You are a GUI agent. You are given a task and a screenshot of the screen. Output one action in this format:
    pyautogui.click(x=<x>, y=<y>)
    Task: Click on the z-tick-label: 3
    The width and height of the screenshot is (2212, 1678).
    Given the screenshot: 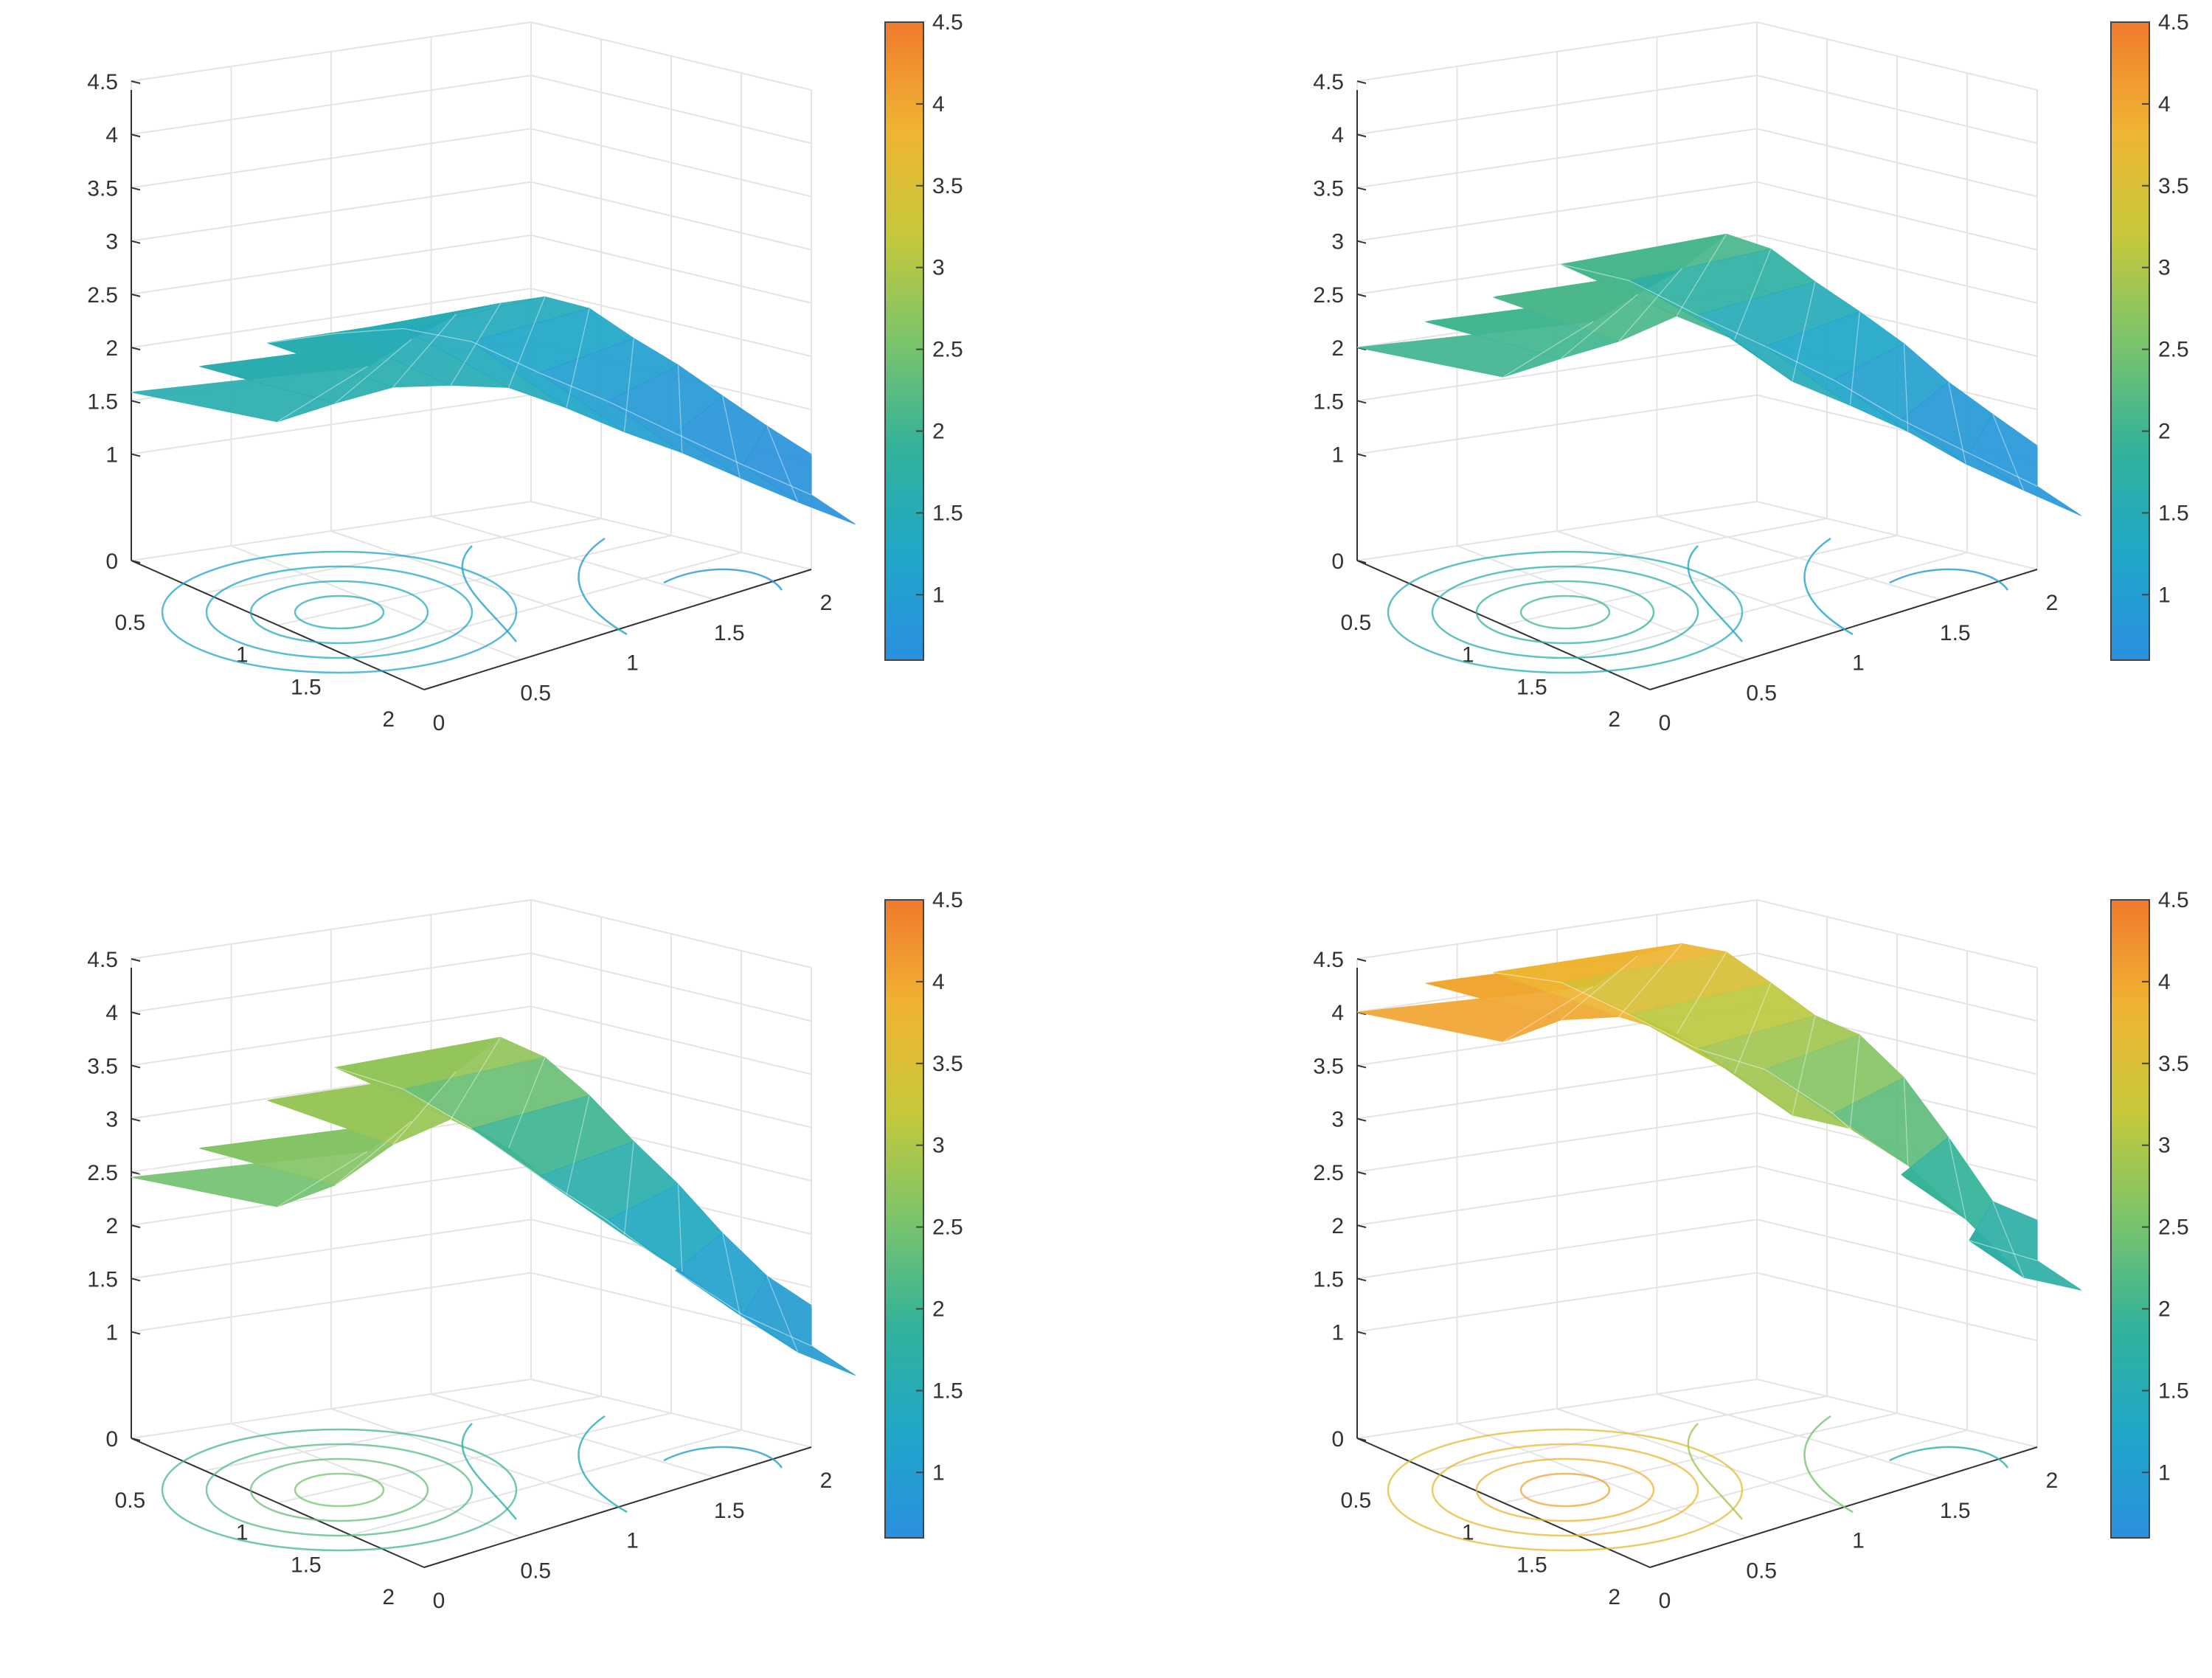 What is the action you would take?
    pyautogui.click(x=1337, y=242)
    